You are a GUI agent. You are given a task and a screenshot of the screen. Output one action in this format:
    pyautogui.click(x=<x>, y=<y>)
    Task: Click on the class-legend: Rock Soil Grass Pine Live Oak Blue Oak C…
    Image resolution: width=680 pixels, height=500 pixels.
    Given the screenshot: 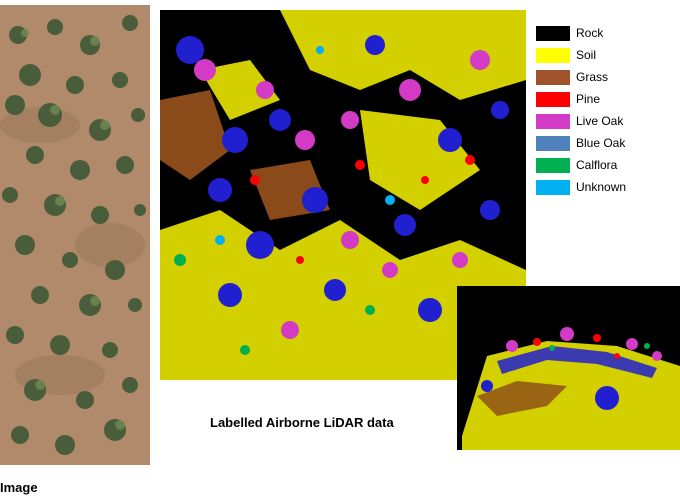 What is the action you would take?
    pyautogui.click(x=606, y=112)
    